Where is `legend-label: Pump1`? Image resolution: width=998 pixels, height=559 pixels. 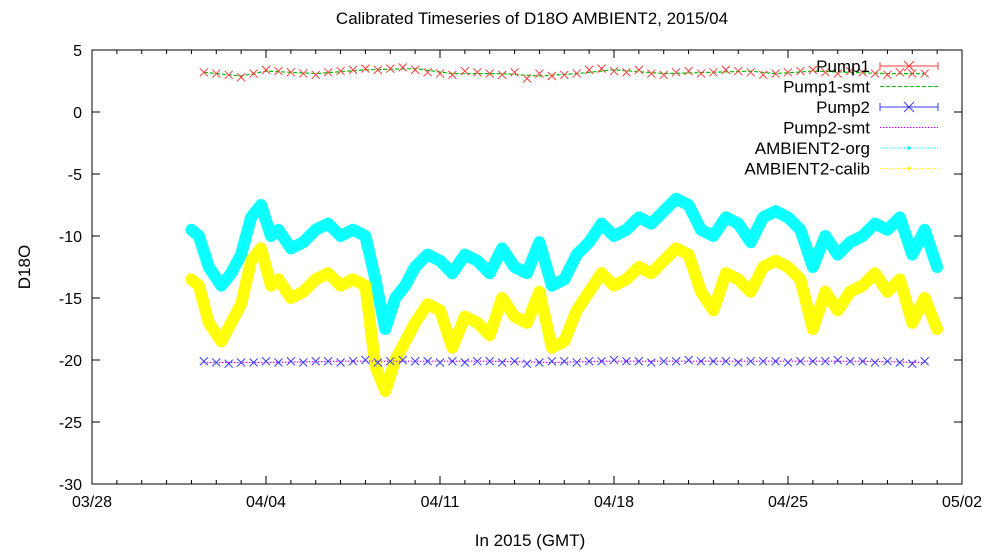
legend-label: Pump1 is located at coordinates (843, 66).